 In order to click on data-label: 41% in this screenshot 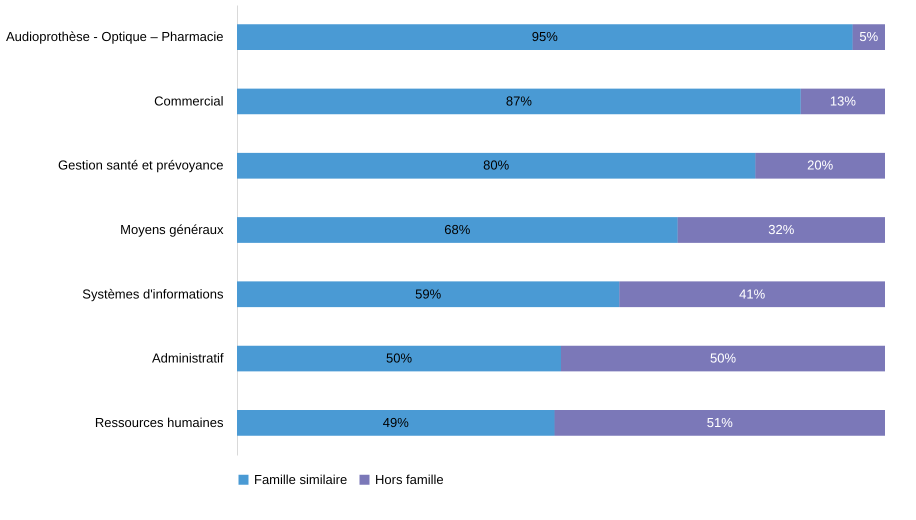, I will do `click(752, 294)`.